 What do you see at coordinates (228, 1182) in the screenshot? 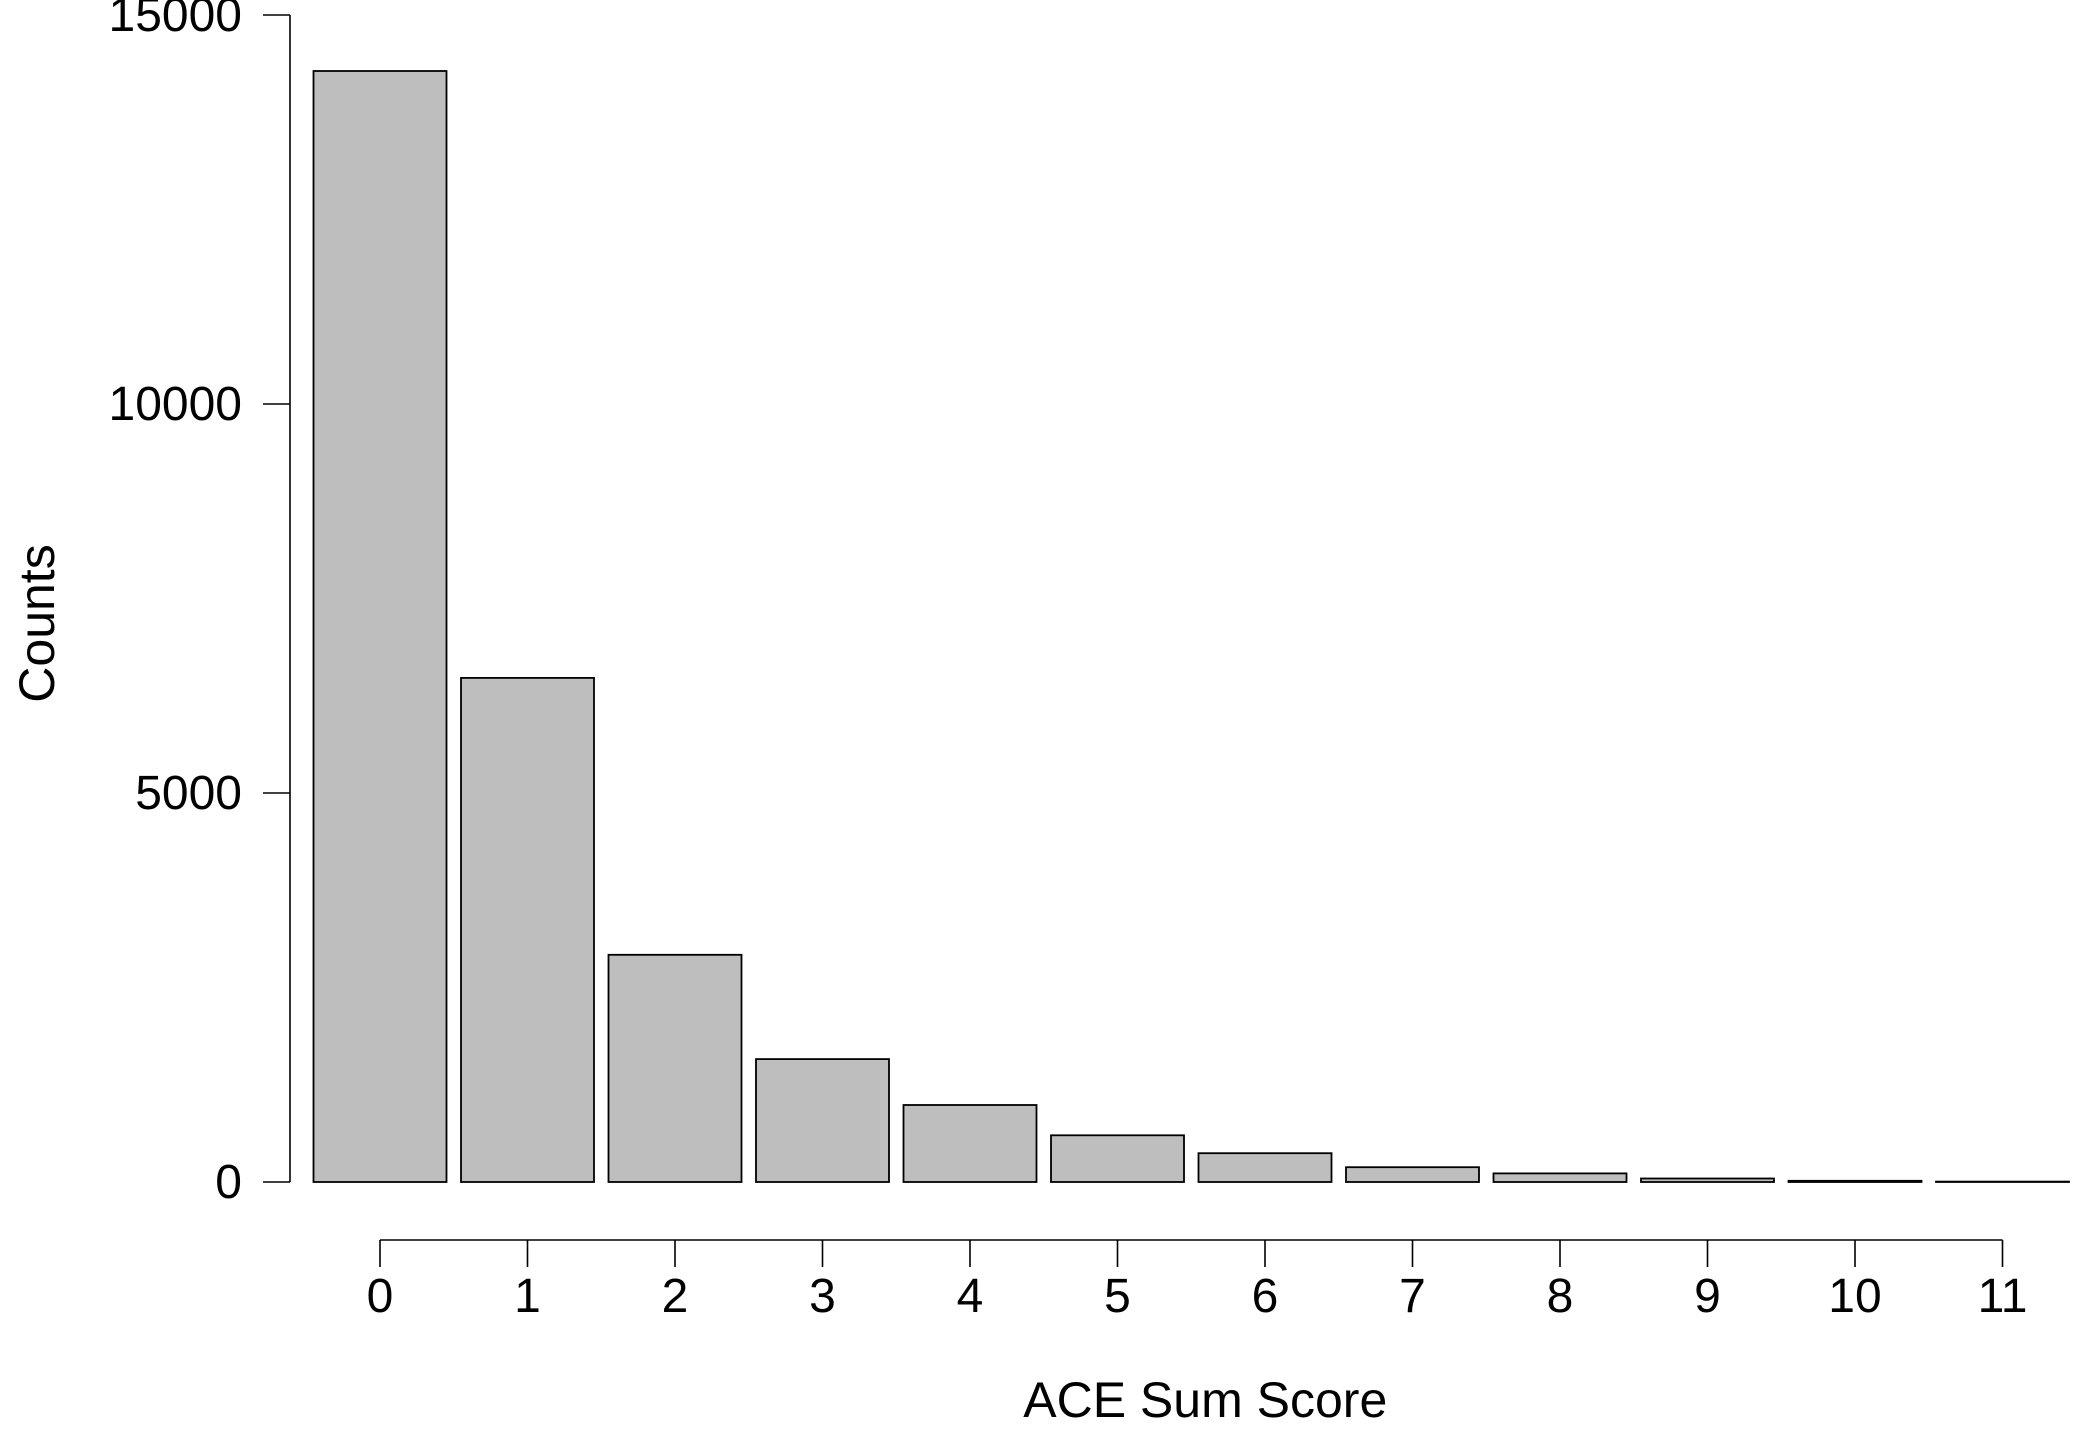
I see `y-tick-label: 0` at bounding box center [228, 1182].